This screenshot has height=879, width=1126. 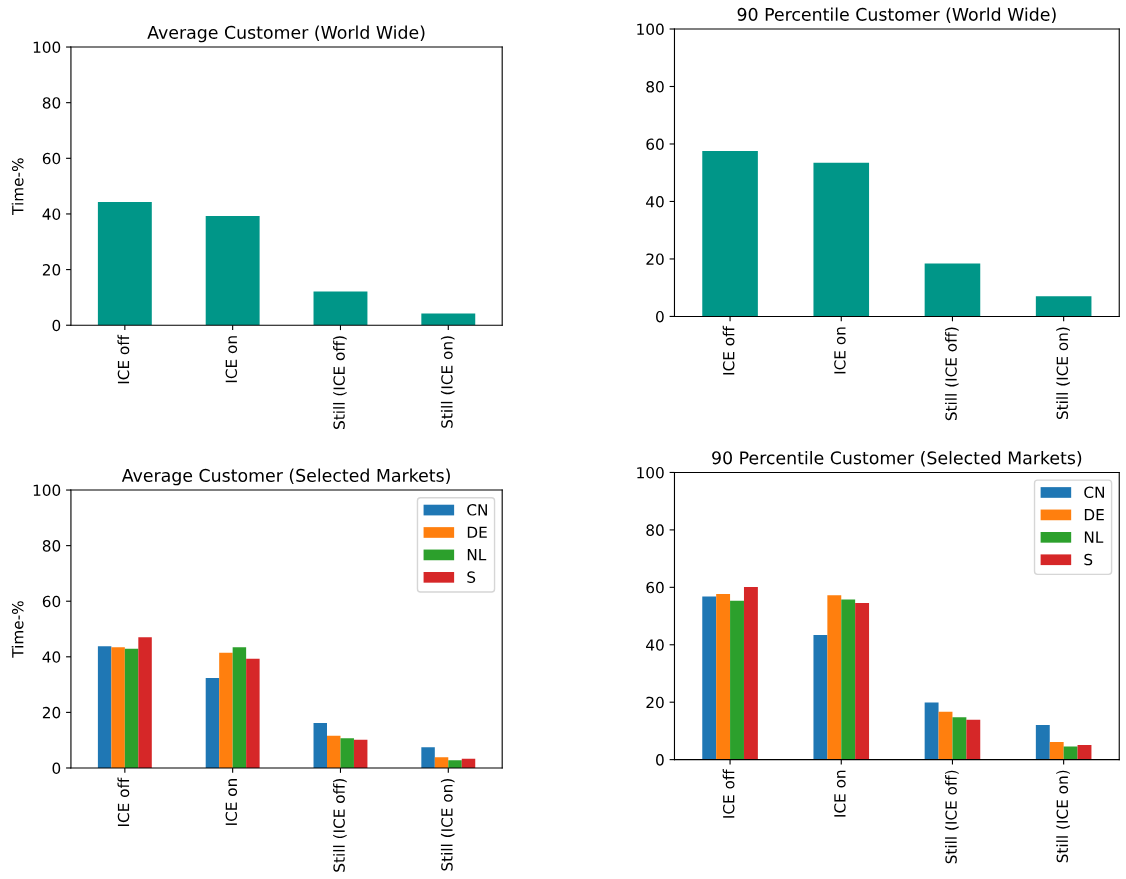 What do you see at coordinates (896, 15) in the screenshot?
I see `chart-title: 90 Percentile Customer (World Wide)` at bounding box center [896, 15].